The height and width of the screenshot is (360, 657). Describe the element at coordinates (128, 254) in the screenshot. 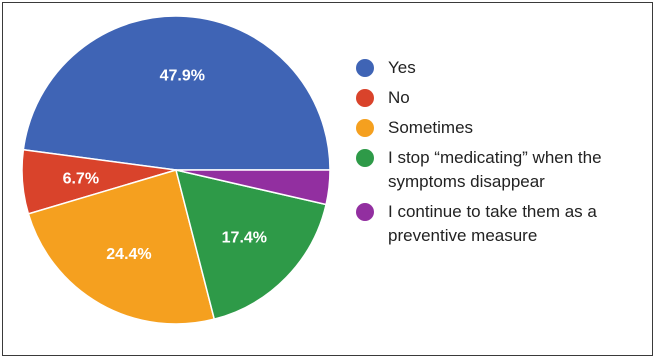

I see `slice-label-2: 24.4%` at that location.